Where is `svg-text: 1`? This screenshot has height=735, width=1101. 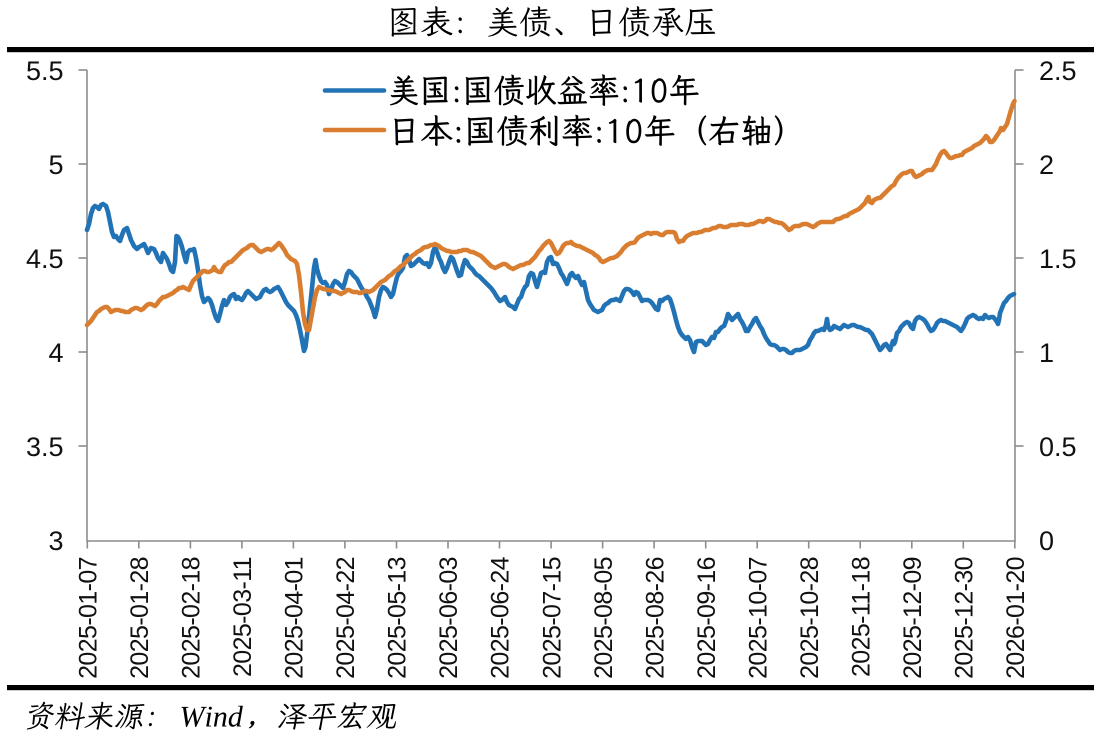 svg-text: 1 is located at coordinates (1046, 353).